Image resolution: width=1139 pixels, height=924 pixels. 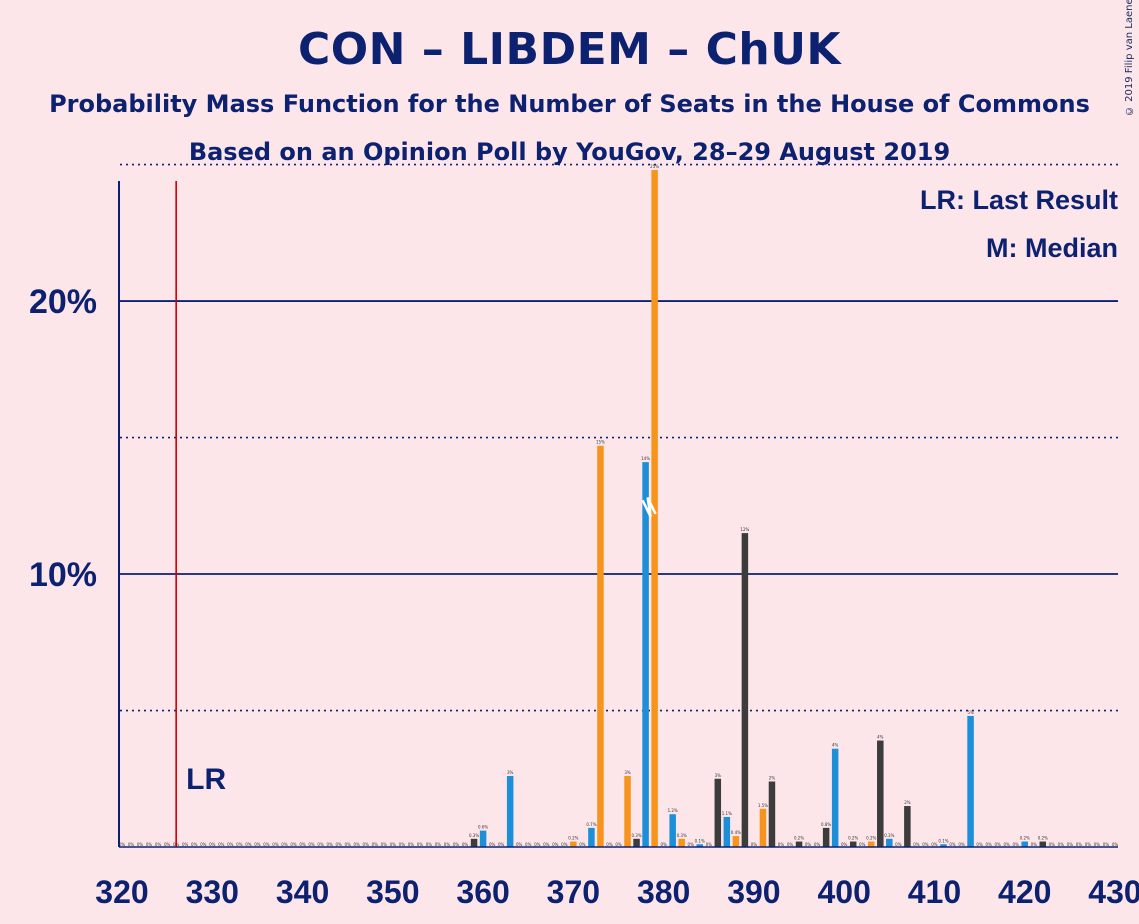 I want to click on bar-label: 14%, so click(x=645, y=458).